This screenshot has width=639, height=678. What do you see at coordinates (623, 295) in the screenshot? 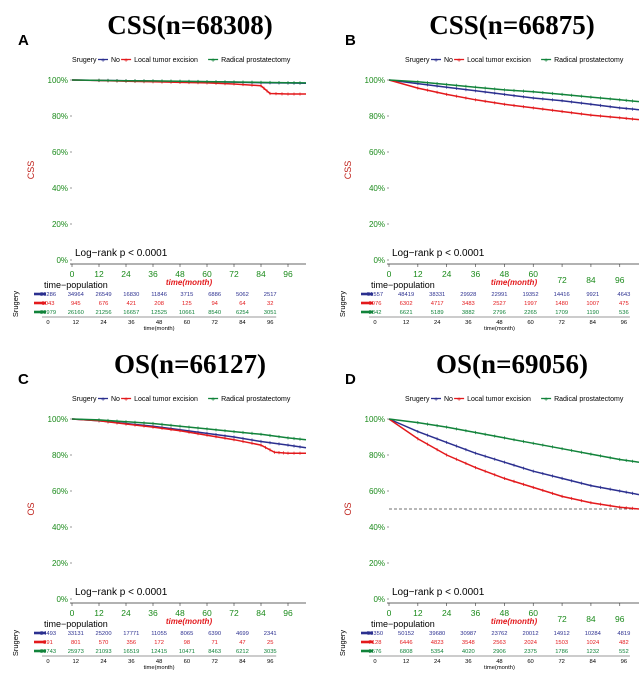
I see `risk-table-cell: 4643` at bounding box center [623, 295].